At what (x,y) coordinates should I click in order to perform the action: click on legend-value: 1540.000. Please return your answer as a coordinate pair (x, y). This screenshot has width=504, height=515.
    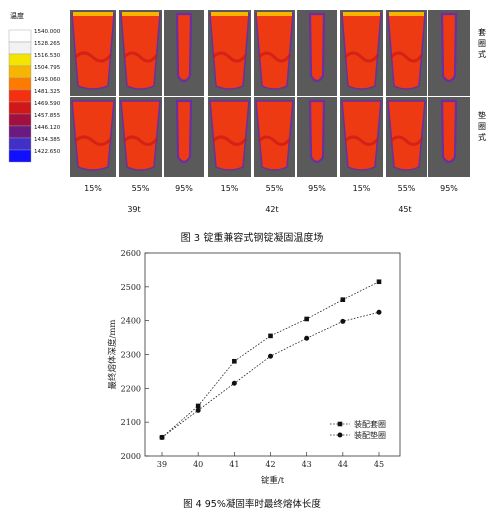
    Looking at the image, I should click on (47, 32).